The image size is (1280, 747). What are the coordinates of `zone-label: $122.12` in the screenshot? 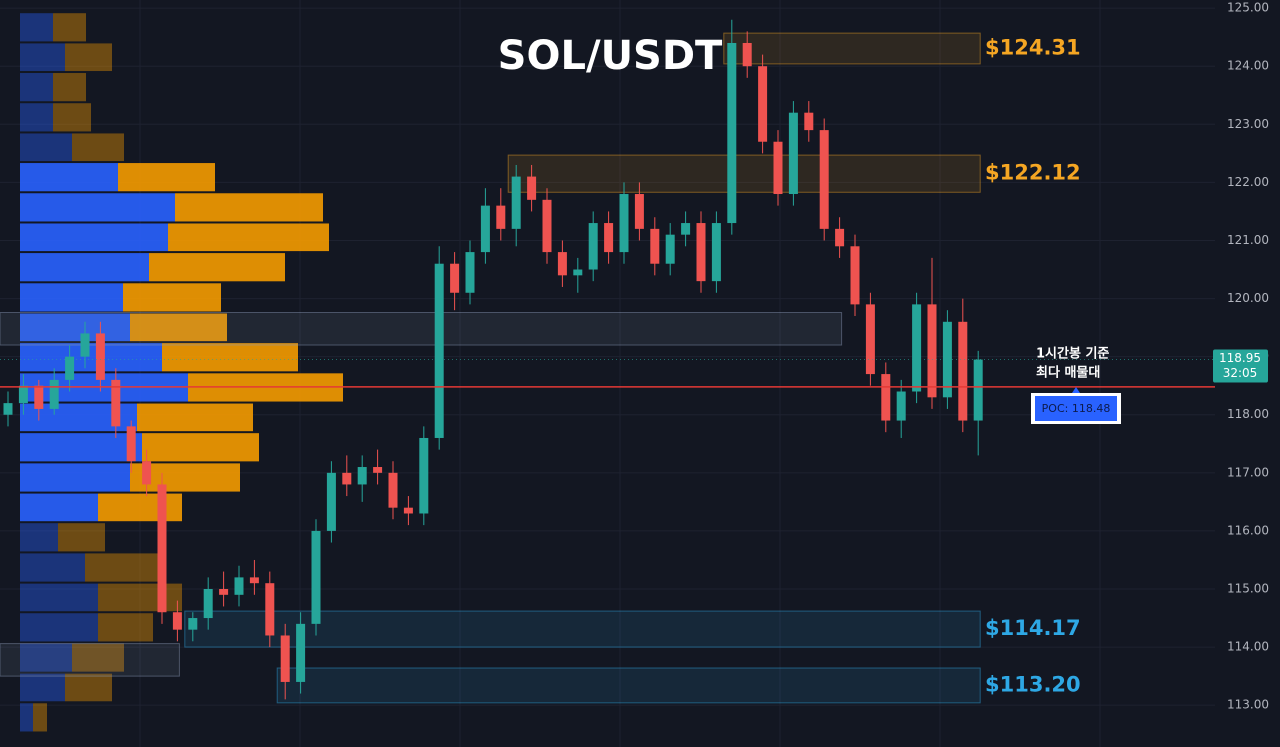 It's located at (1033, 173).